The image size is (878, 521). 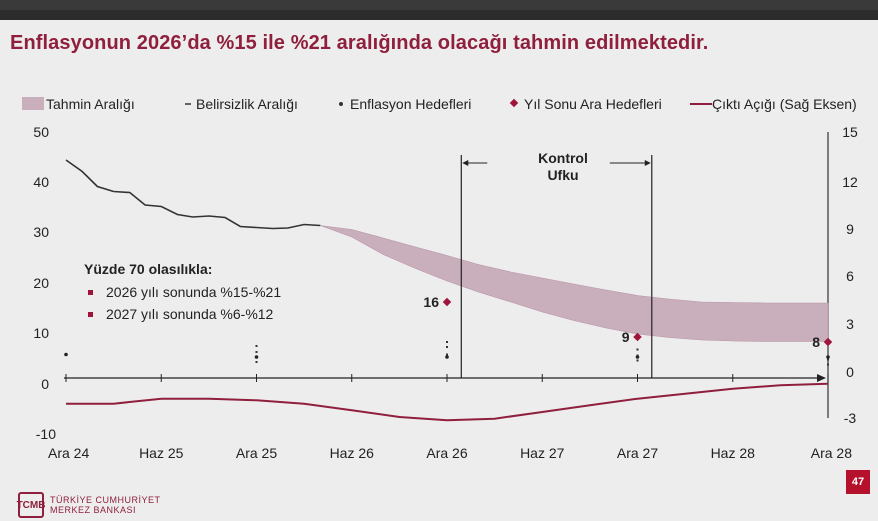 I want to click on y-right-axis: 15 12 9 6 3 0 -3, so click(x=842, y=275).